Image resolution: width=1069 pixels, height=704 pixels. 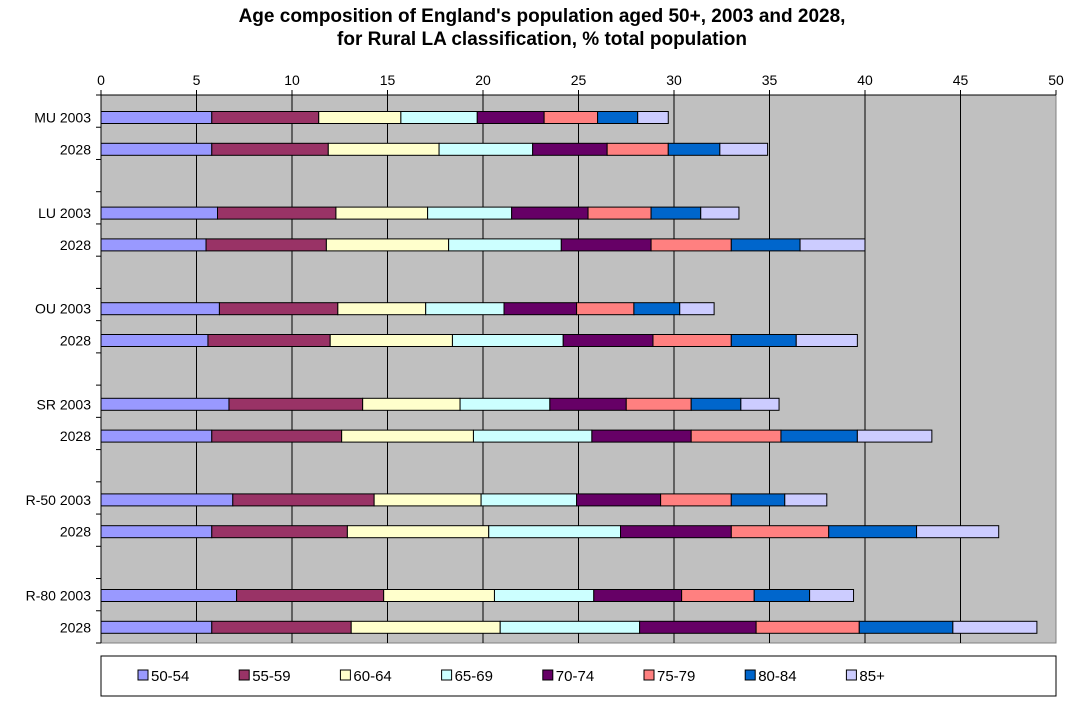 I want to click on legend-label-75-79: 75-79, so click(x=676, y=676).